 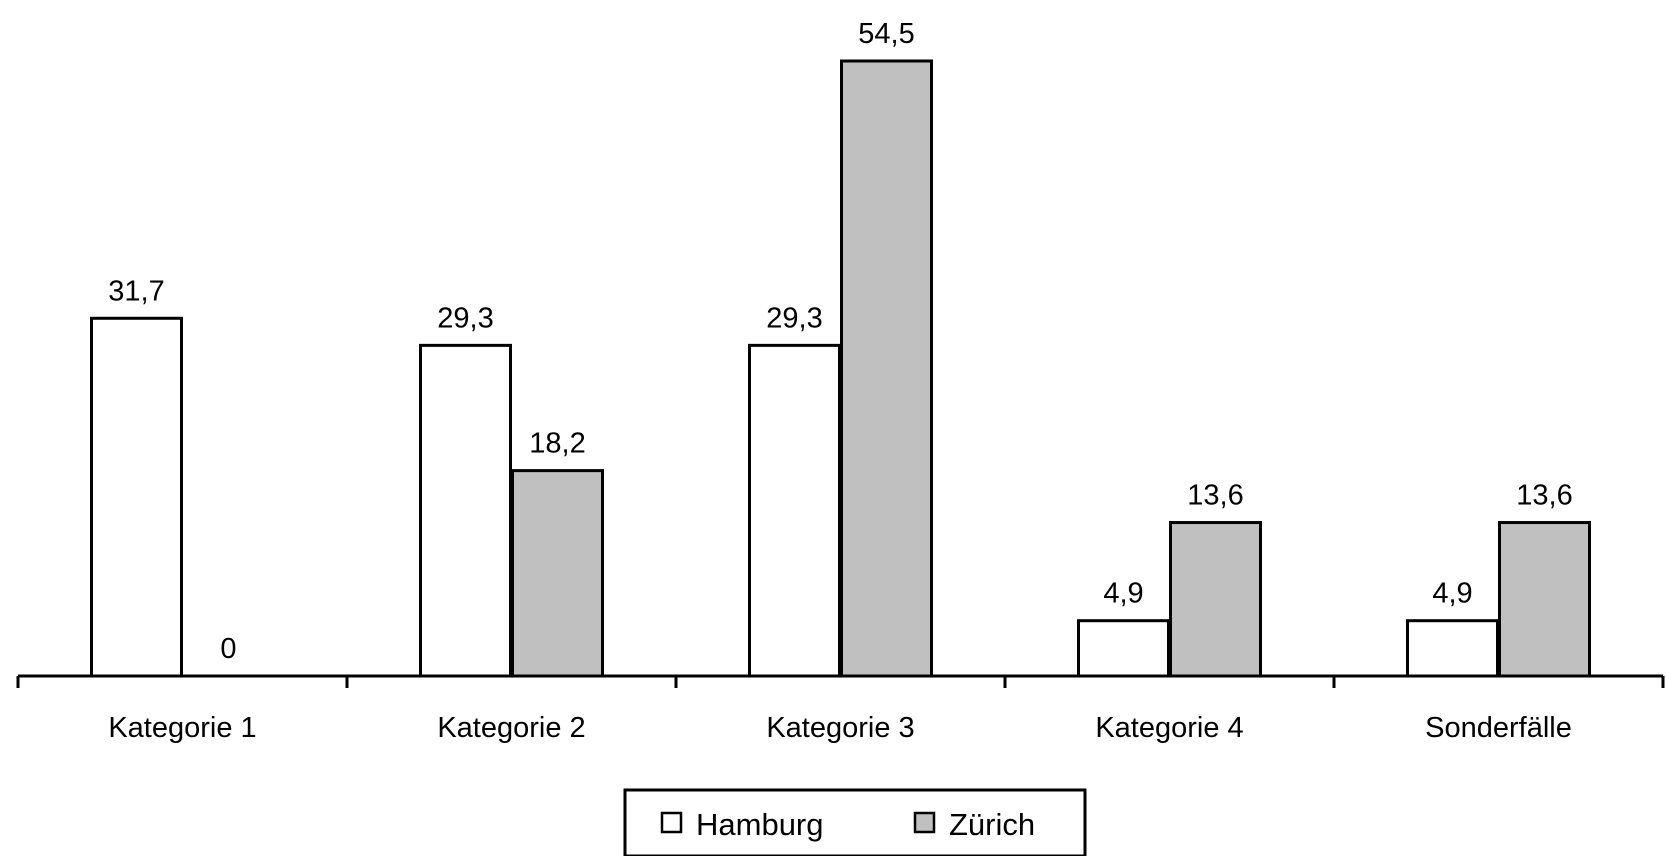 I want to click on legend-label-hamburg: Hamburg, so click(x=760, y=824).